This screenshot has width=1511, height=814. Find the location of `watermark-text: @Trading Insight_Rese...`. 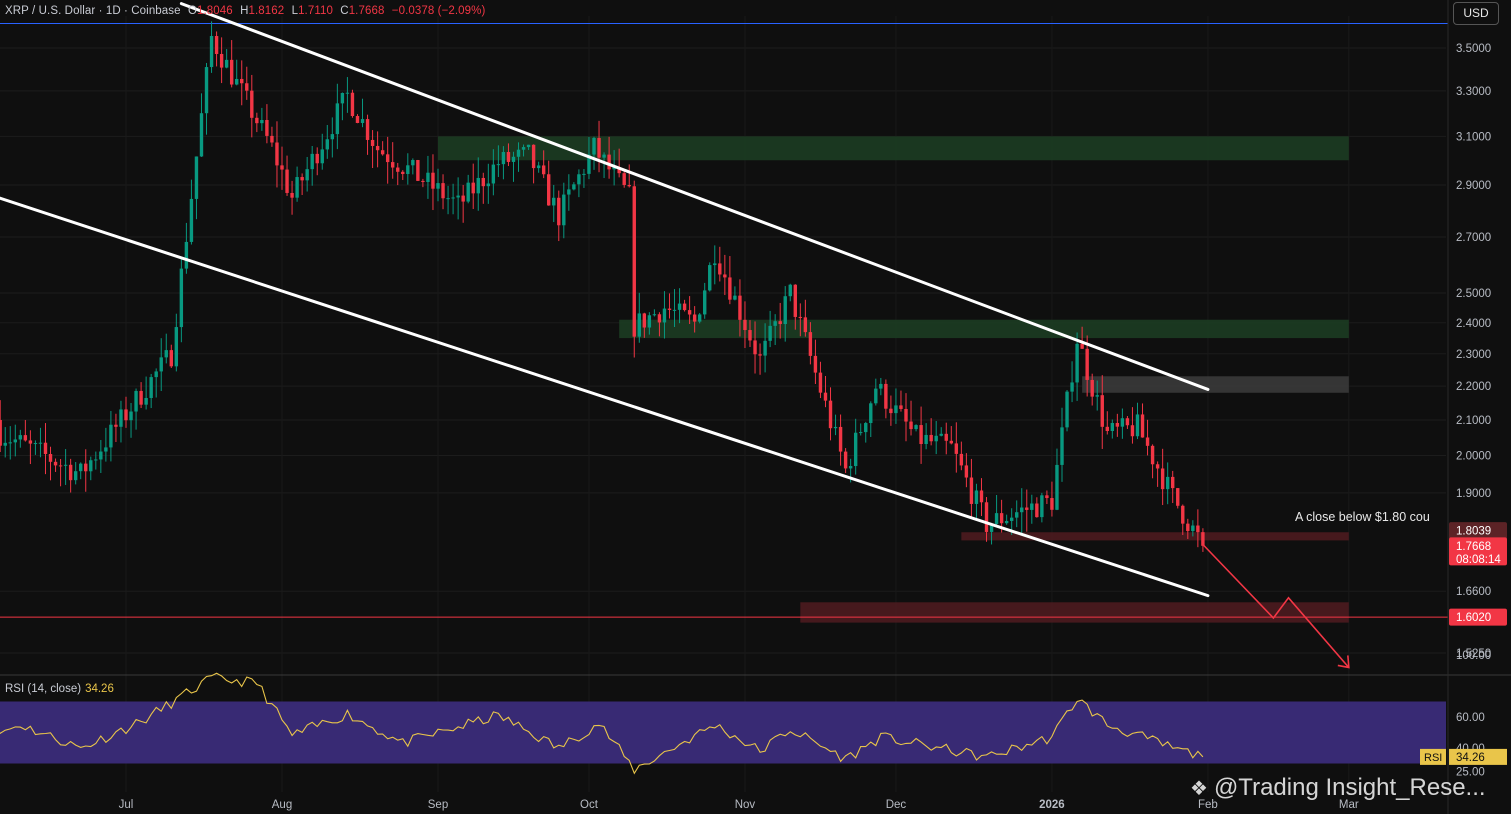

watermark-text: @Trading Insight_Rese... is located at coordinates (1349, 787).